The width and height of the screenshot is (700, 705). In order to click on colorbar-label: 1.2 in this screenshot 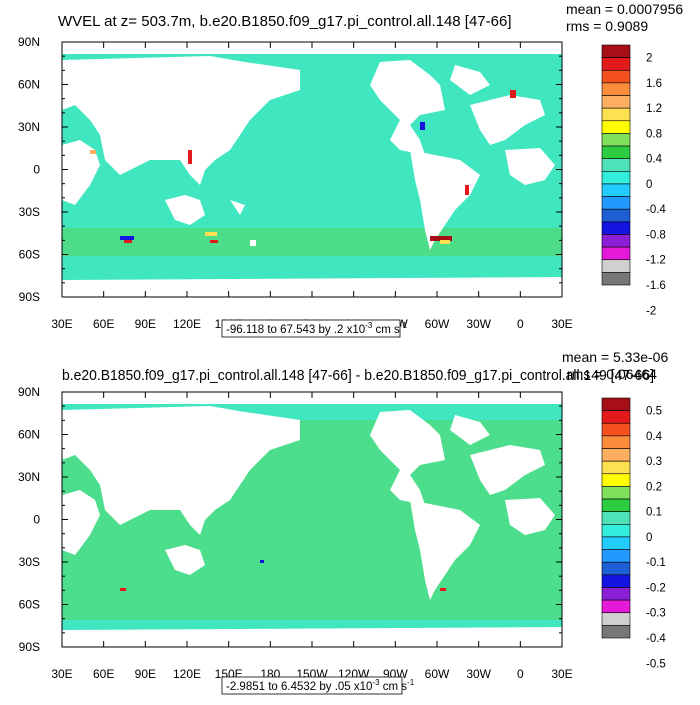, I will do `click(654, 109)`.